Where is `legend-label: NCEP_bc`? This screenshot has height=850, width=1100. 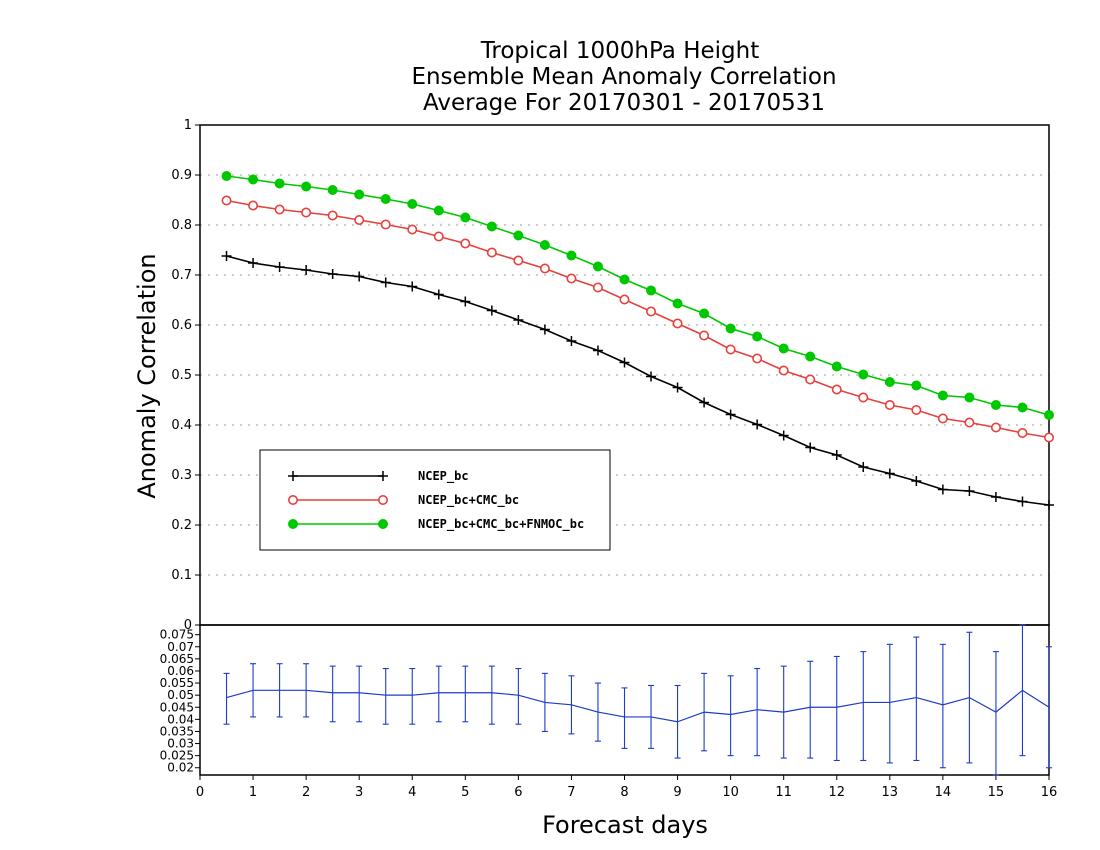
legend-label: NCEP_bc is located at coordinates (443, 476).